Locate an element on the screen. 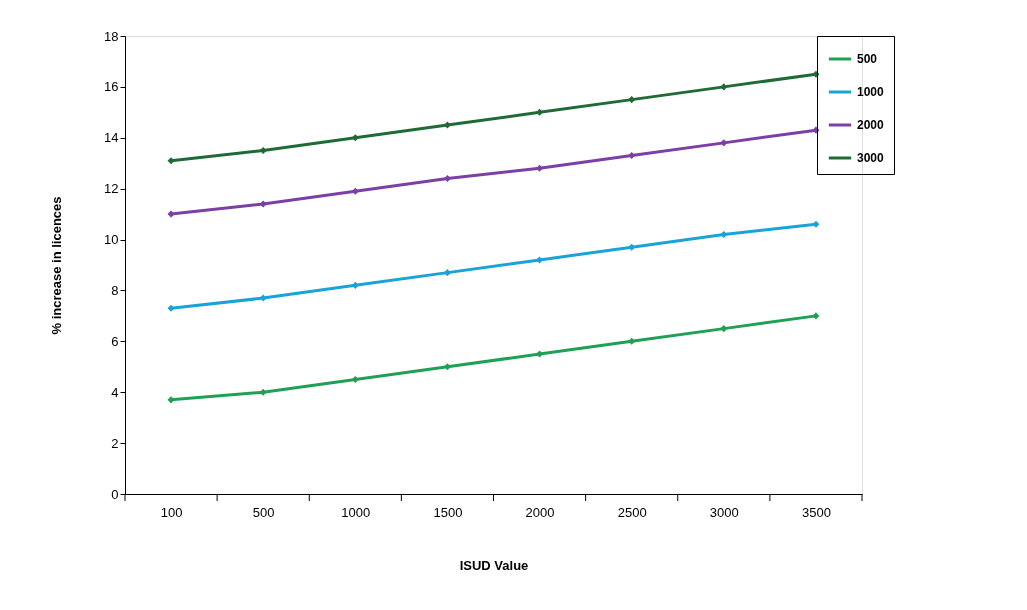 The height and width of the screenshot is (610, 1027). x-tick-label: 2500 is located at coordinates (632, 512).